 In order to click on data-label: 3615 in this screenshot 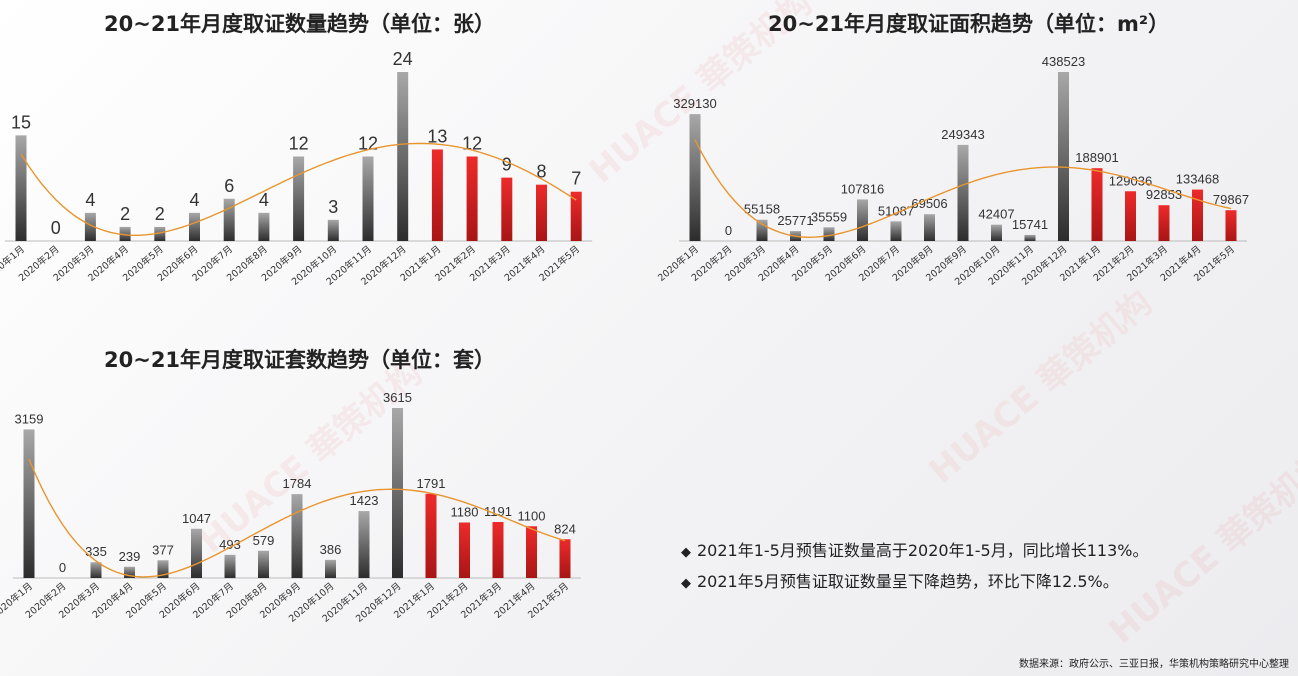, I will do `click(397, 397)`.